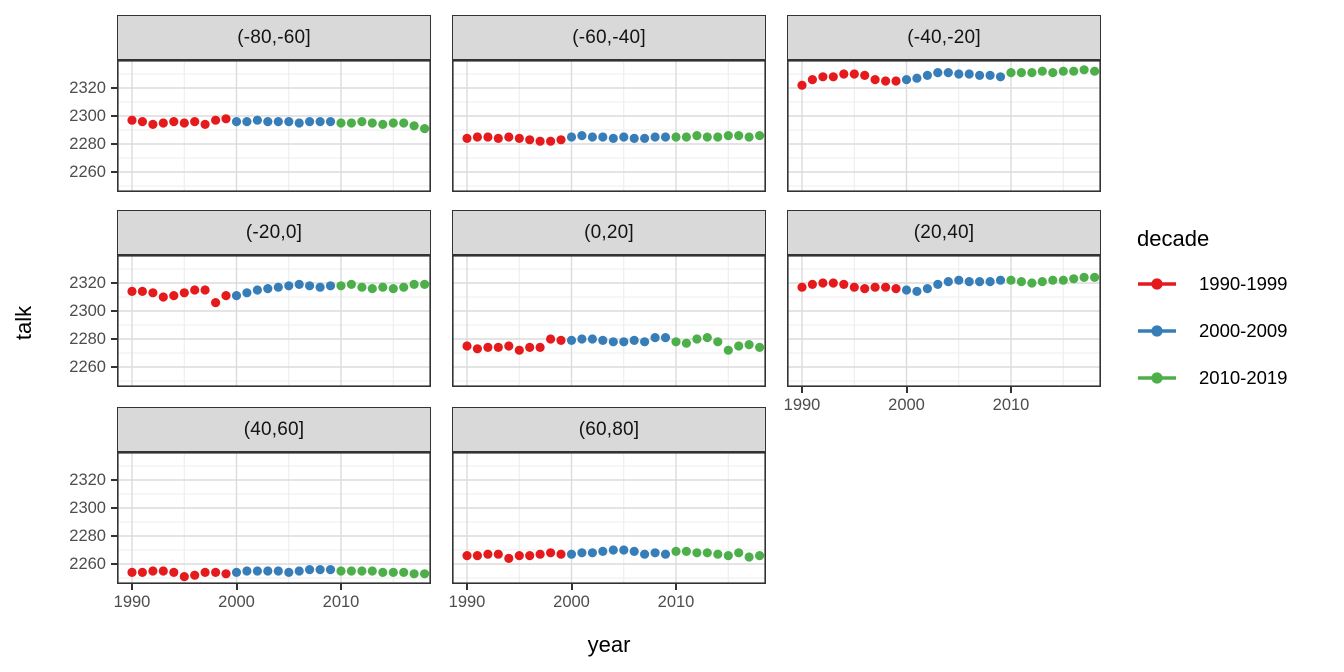 The width and height of the screenshot is (1344, 672). Describe the element at coordinates (87, 311) in the screenshot. I see `y-tick-label: 2300` at that location.